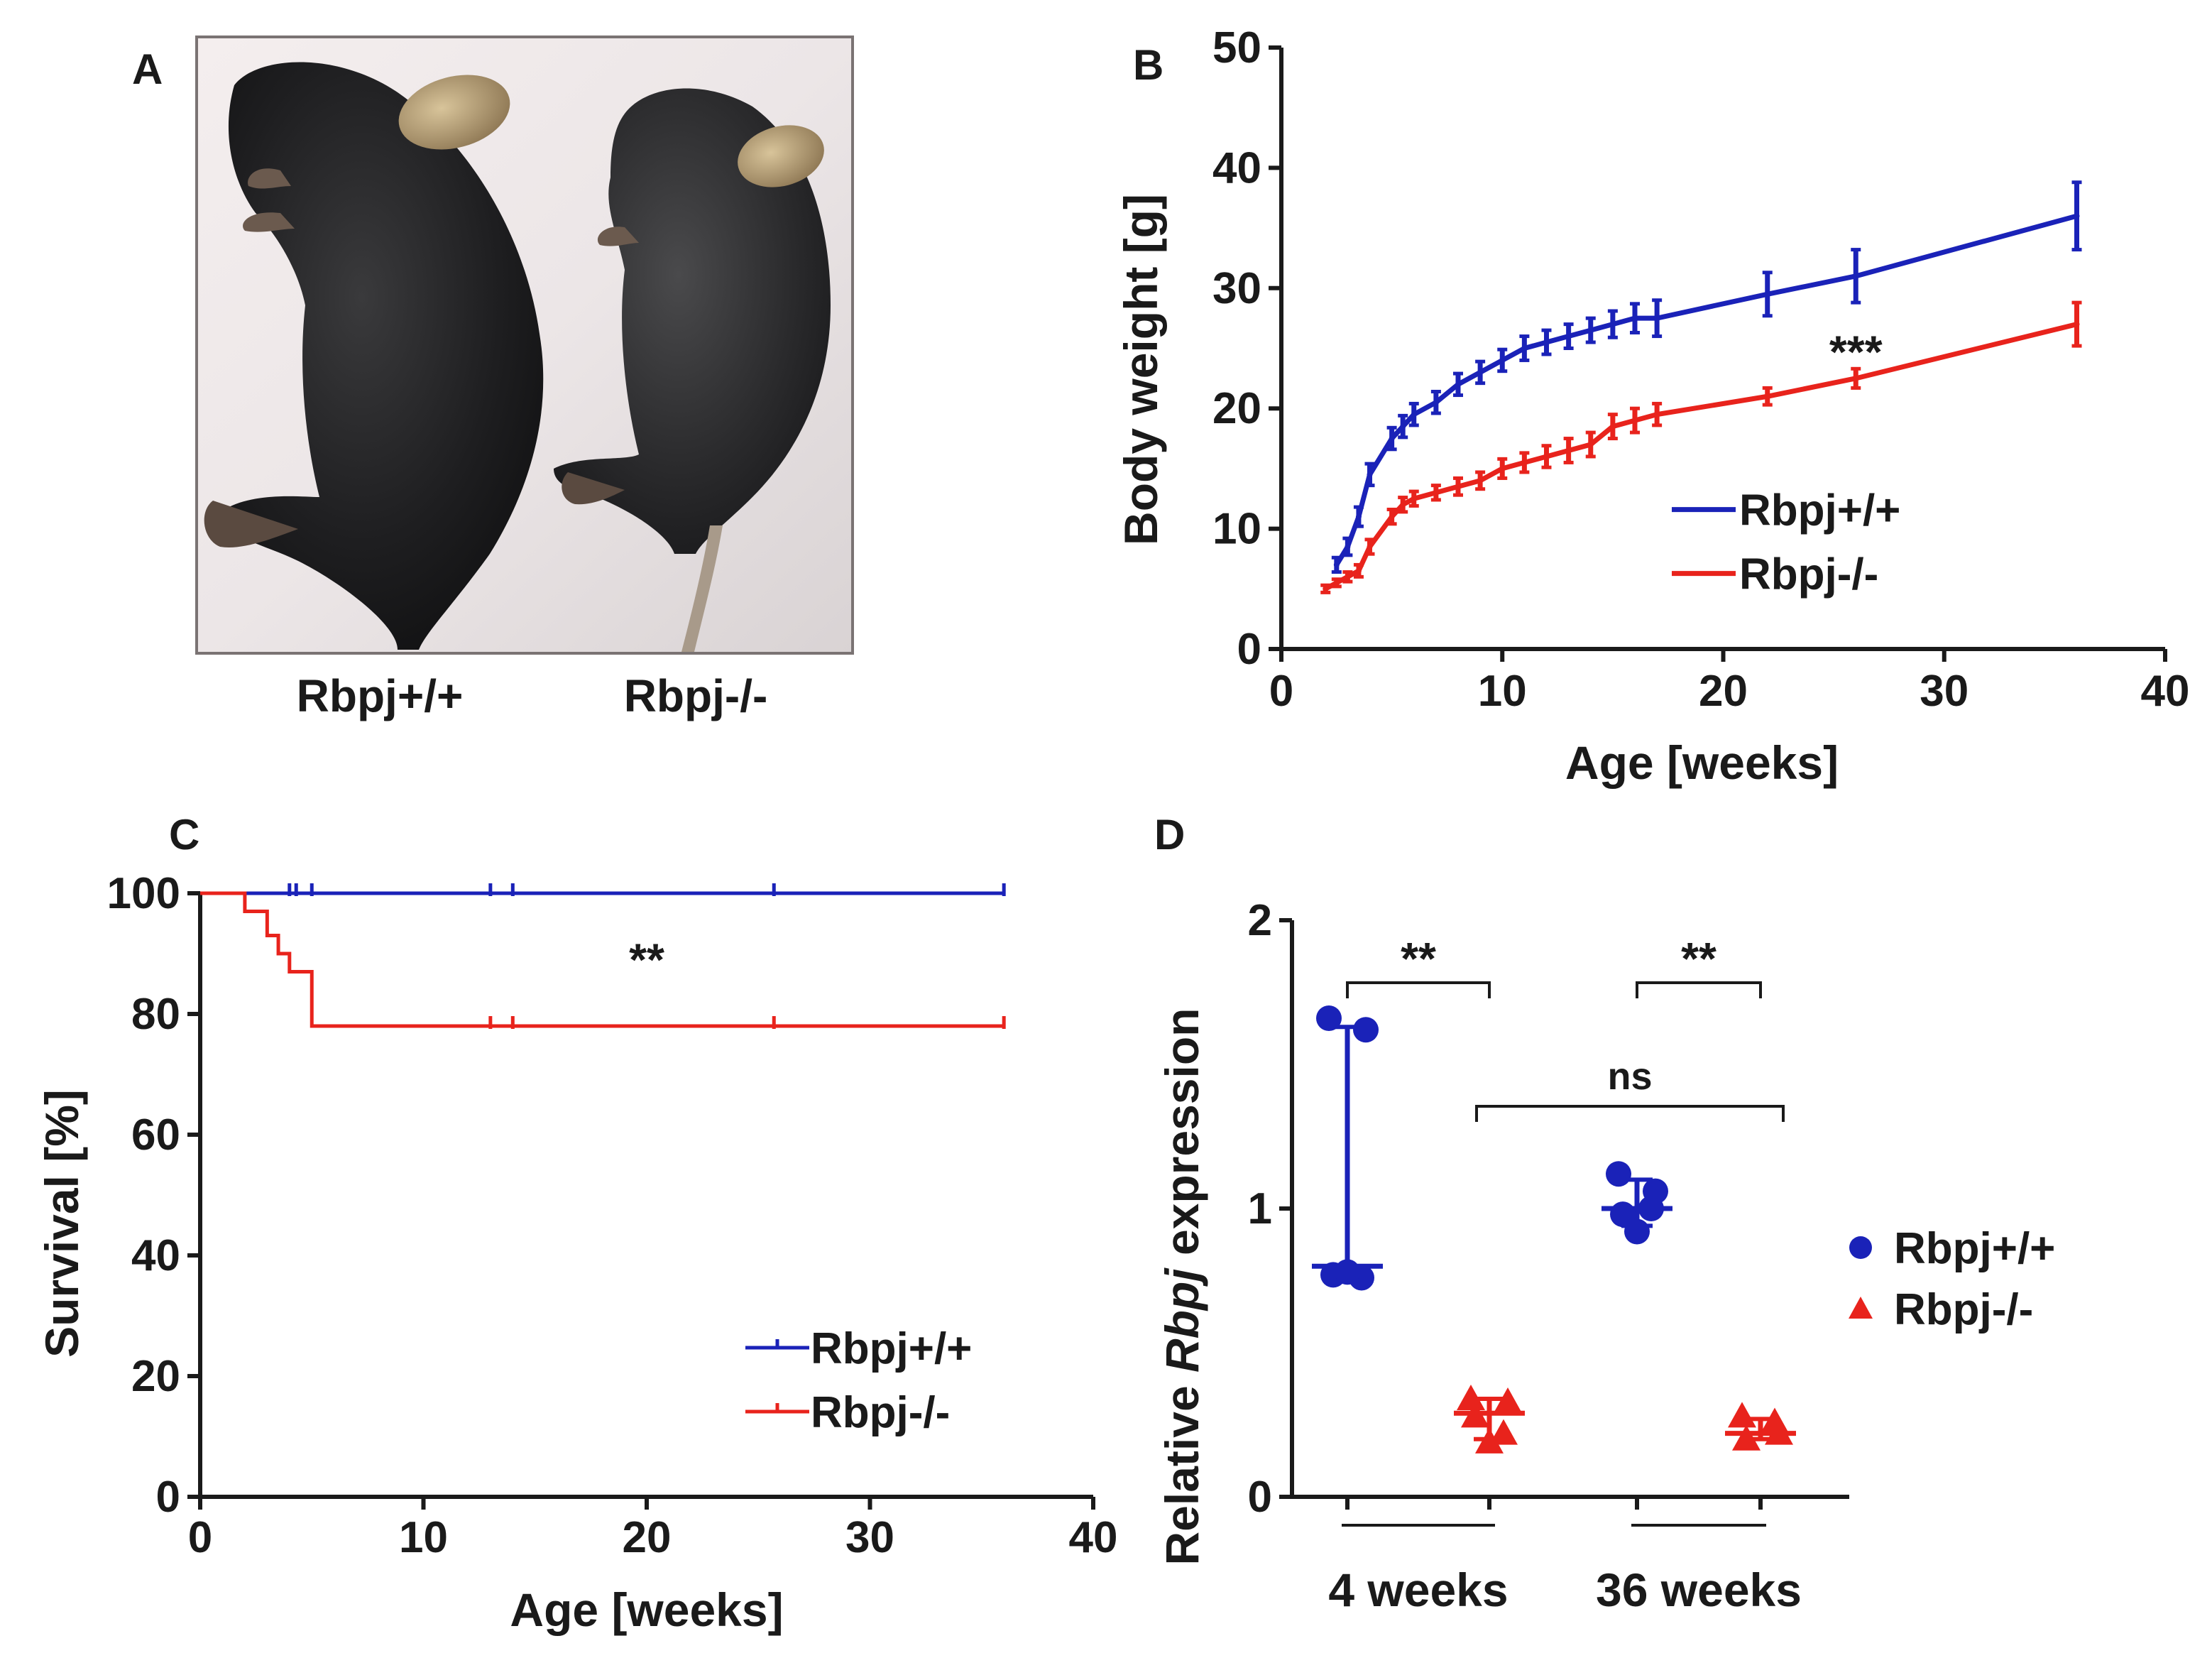  Describe the element at coordinates (155, 1135) in the screenshot. I see `y-tick-label: 60` at that location.